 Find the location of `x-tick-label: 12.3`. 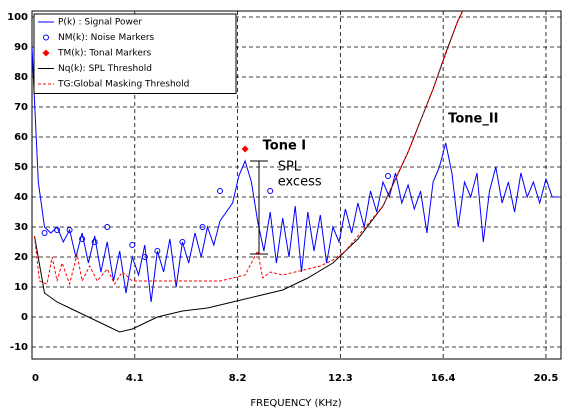

x-tick-label: 12.3 is located at coordinates (340, 378).